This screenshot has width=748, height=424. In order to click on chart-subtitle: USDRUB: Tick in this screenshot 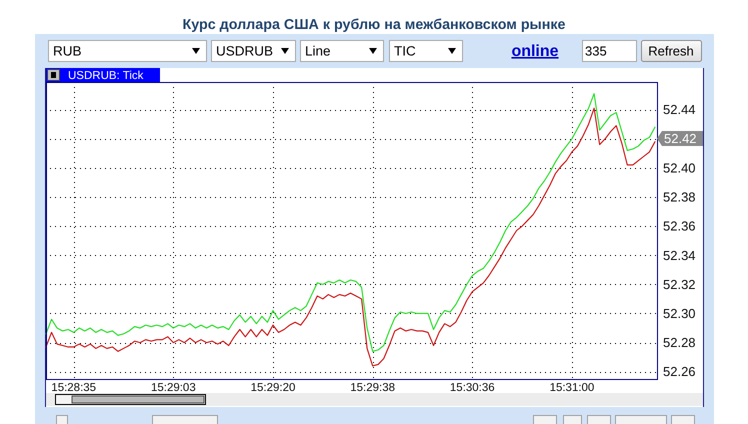, I will do `click(106, 76)`.